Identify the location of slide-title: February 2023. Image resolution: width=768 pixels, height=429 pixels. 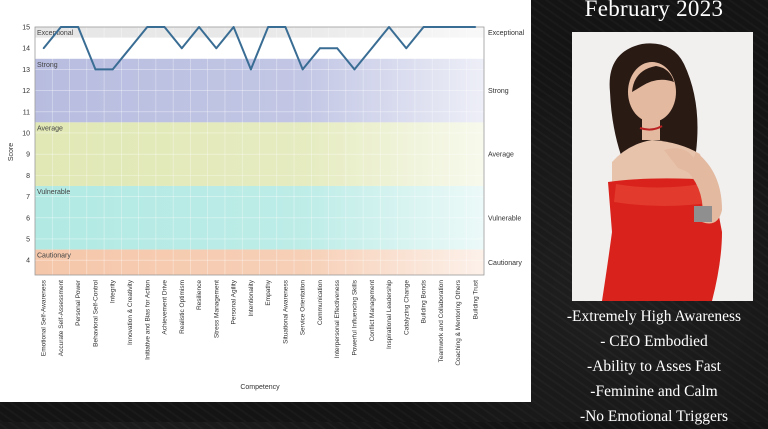
(654, 10).